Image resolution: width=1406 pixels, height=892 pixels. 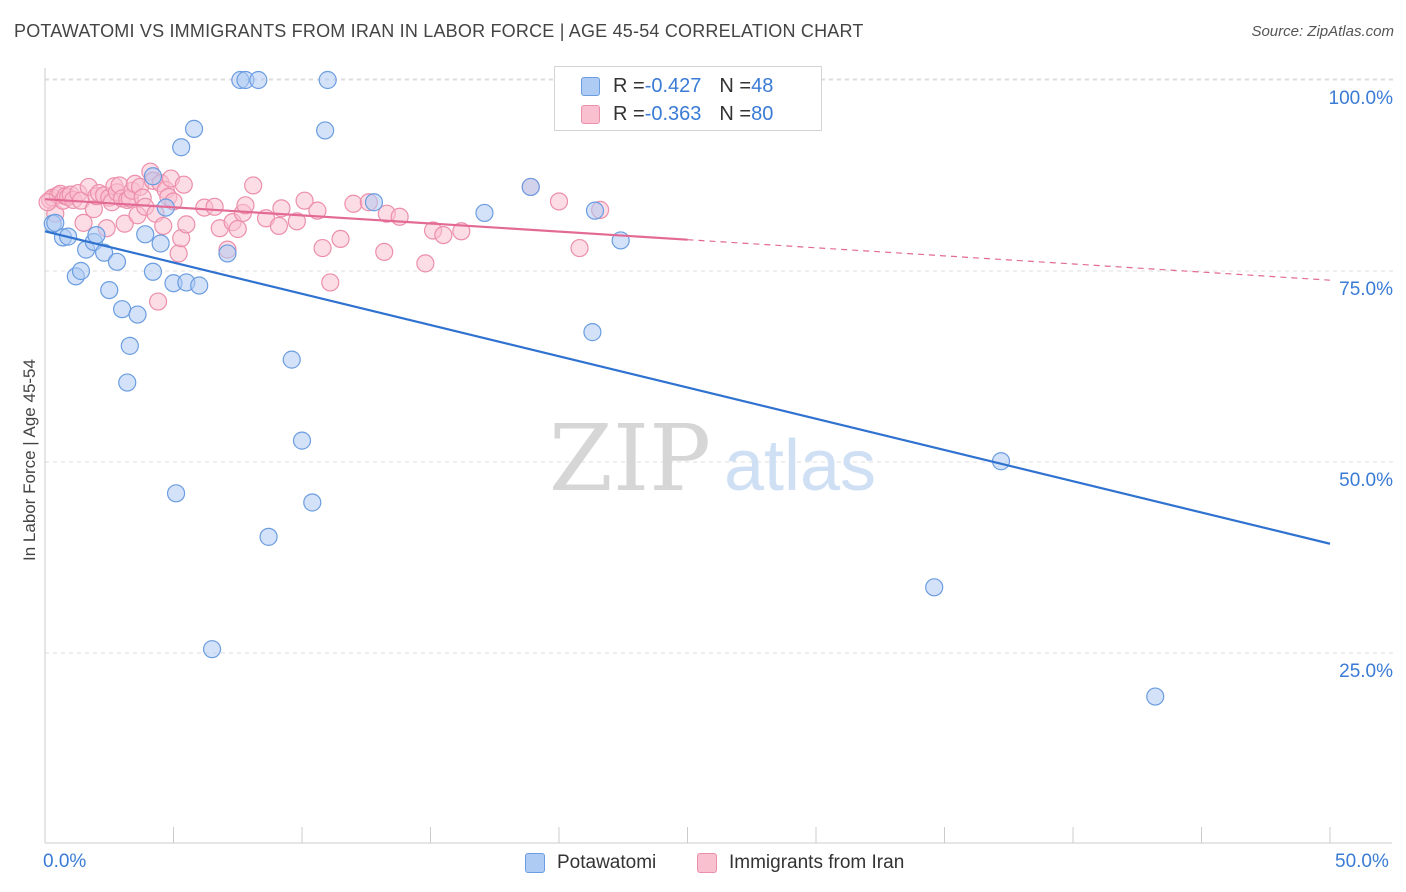 What do you see at coordinates (607, 862) in the screenshot?
I see `legend-label-potawatomi: Potawatomi` at bounding box center [607, 862].